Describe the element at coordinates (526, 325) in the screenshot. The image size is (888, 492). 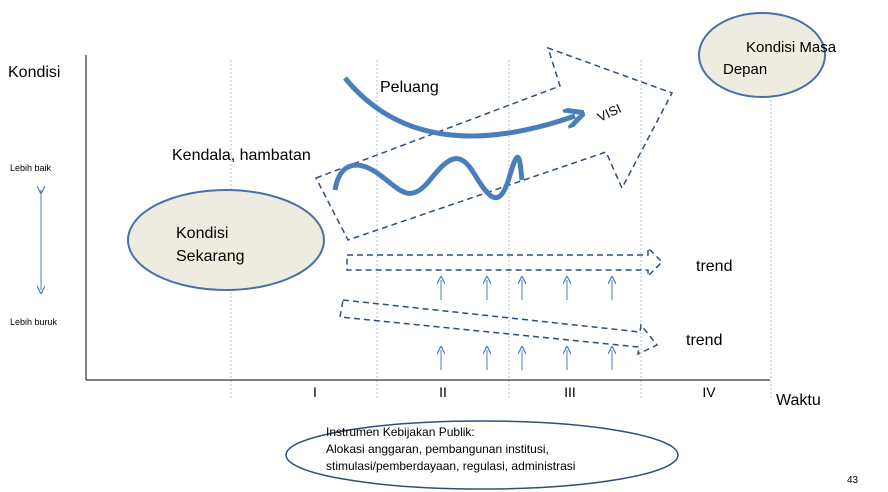
I see `instrument-arrows` at that location.